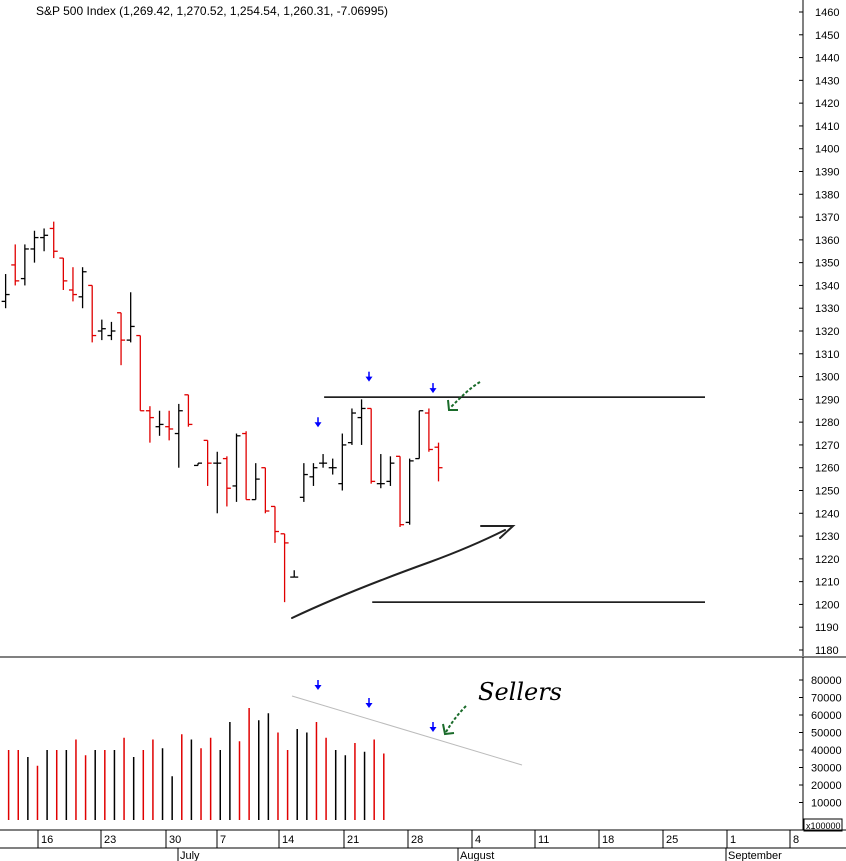 Image resolution: width=846 pixels, height=861 pixels. I want to click on month-label: July, so click(190, 855).